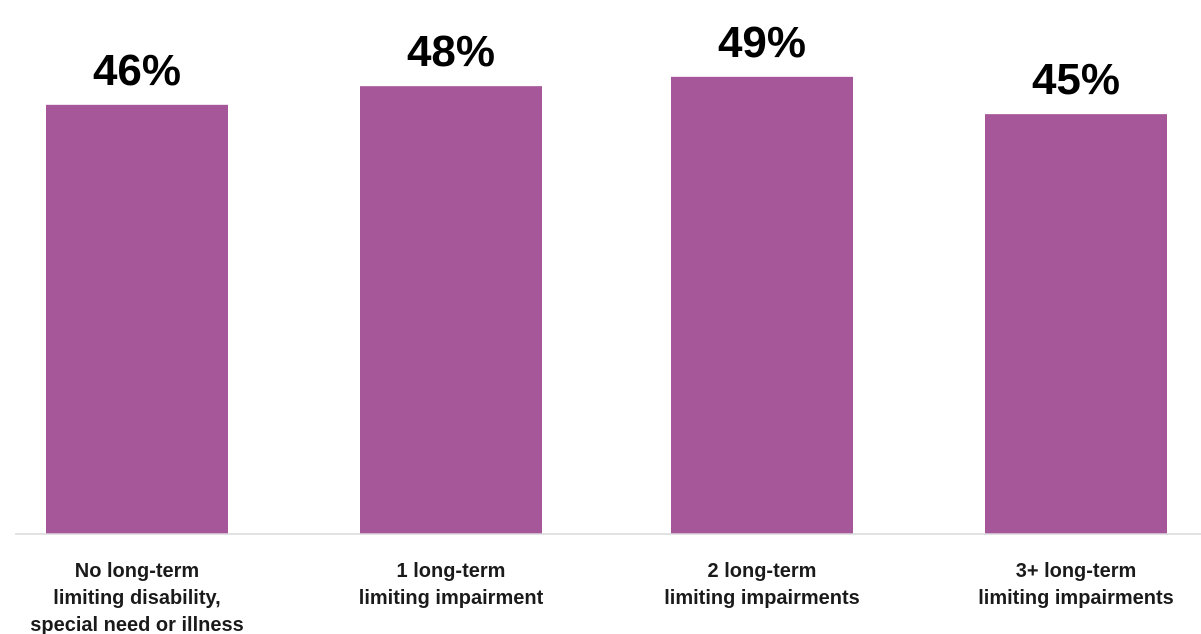 This screenshot has height=634, width=1201. I want to click on value-label-4: 45%, so click(1076, 79).